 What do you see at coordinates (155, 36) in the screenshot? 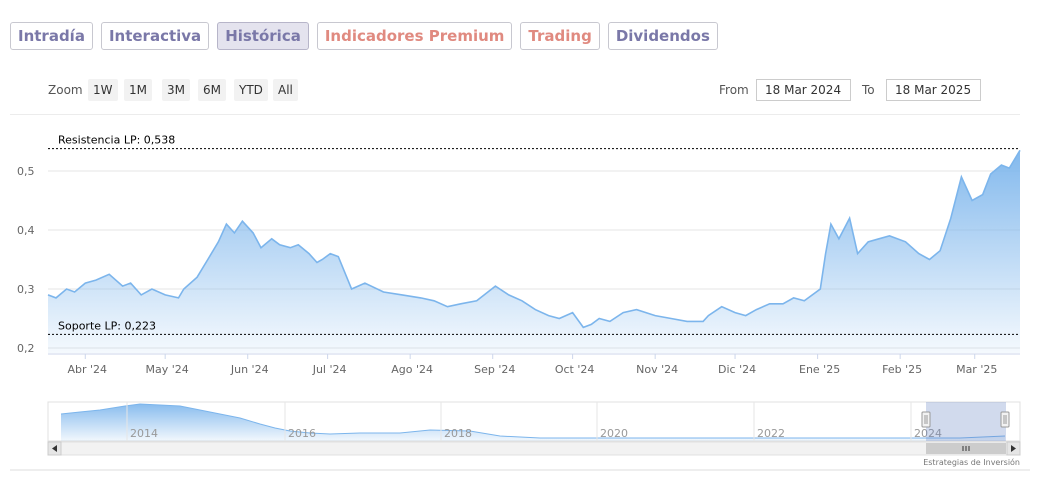
I see `tab-interactiva: Interactiva` at bounding box center [155, 36].